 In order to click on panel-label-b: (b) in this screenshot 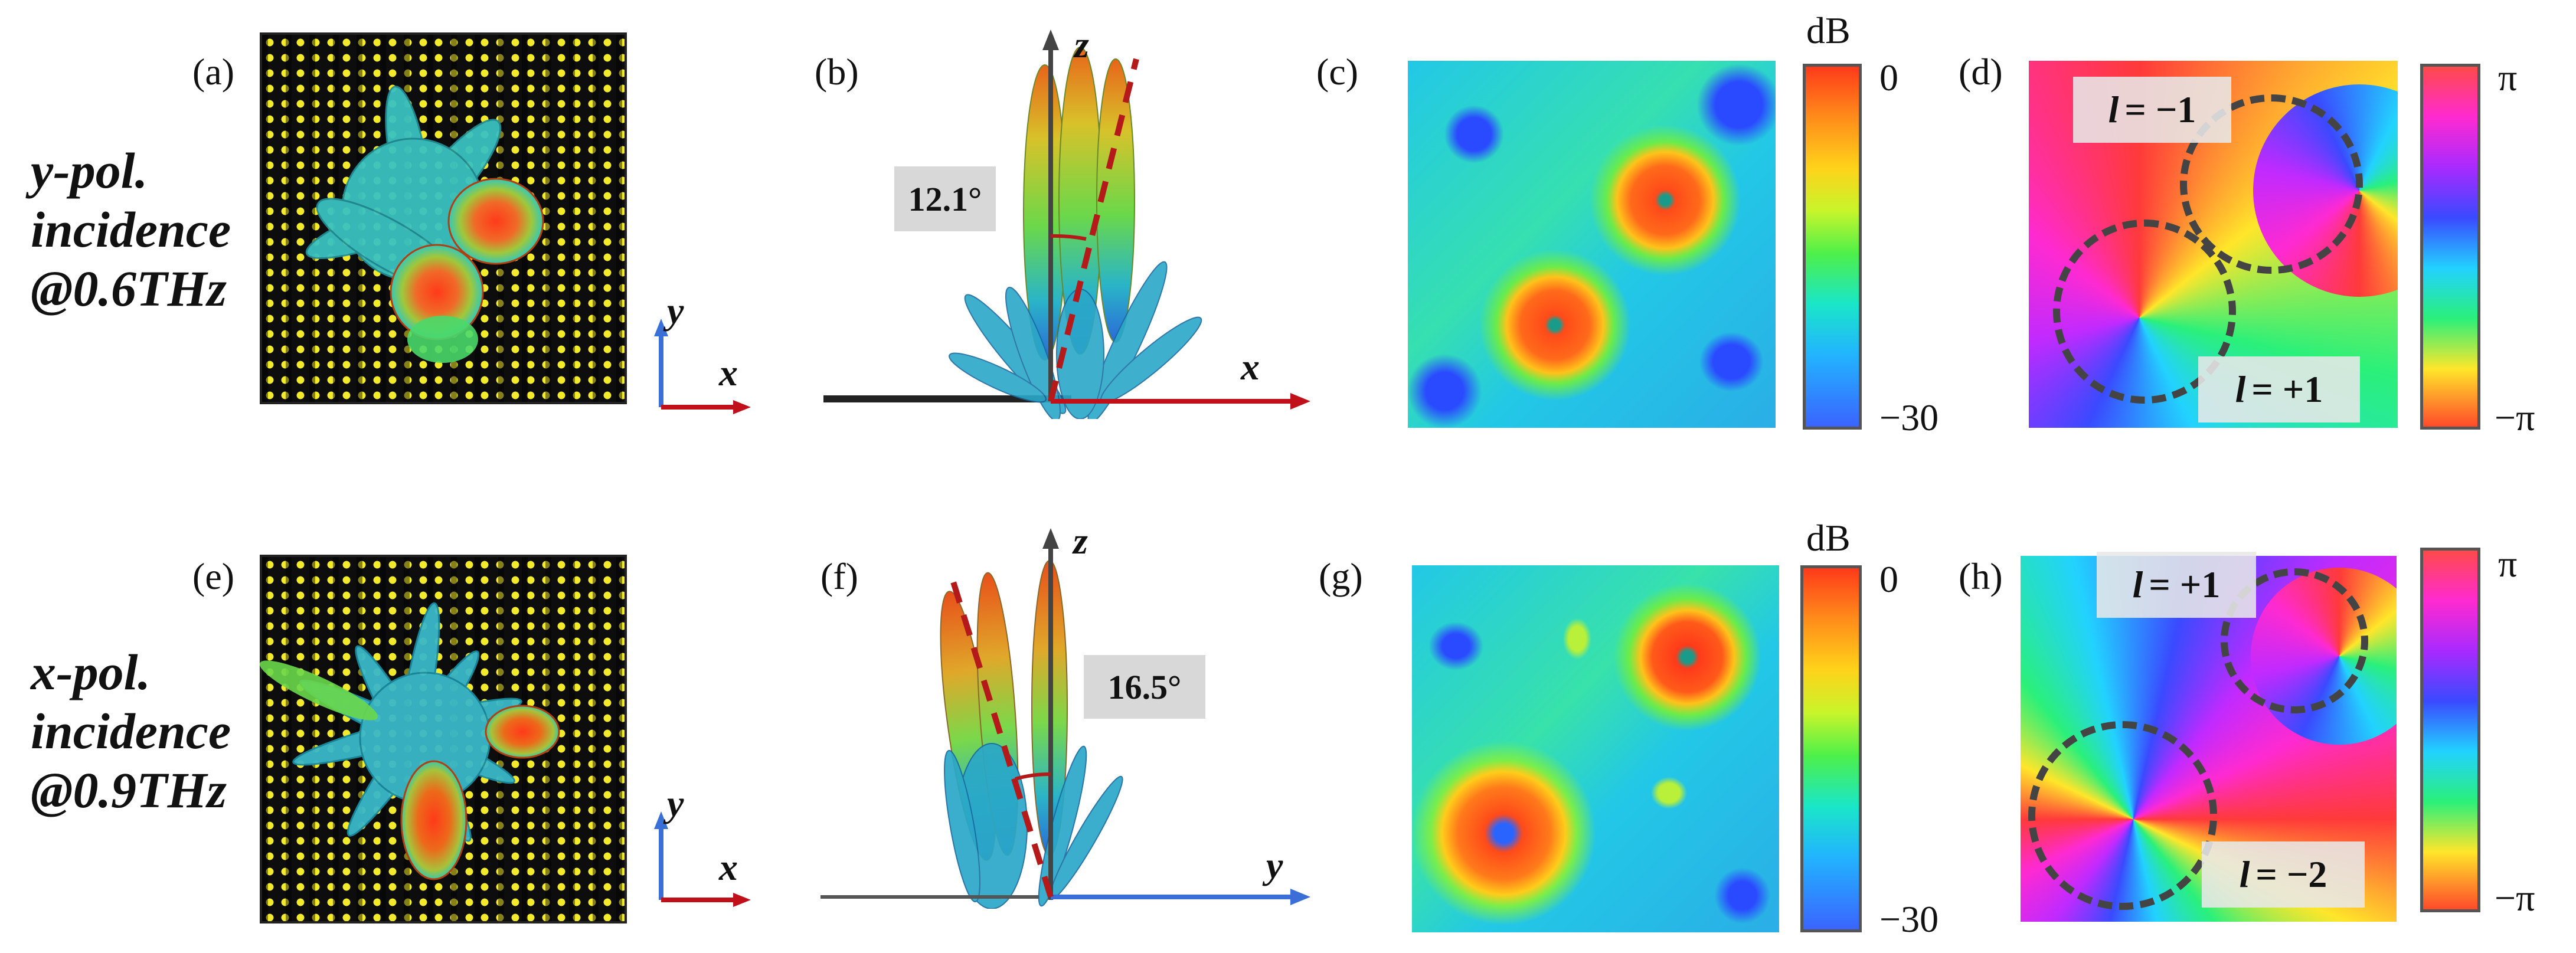, I will do `click(837, 72)`.